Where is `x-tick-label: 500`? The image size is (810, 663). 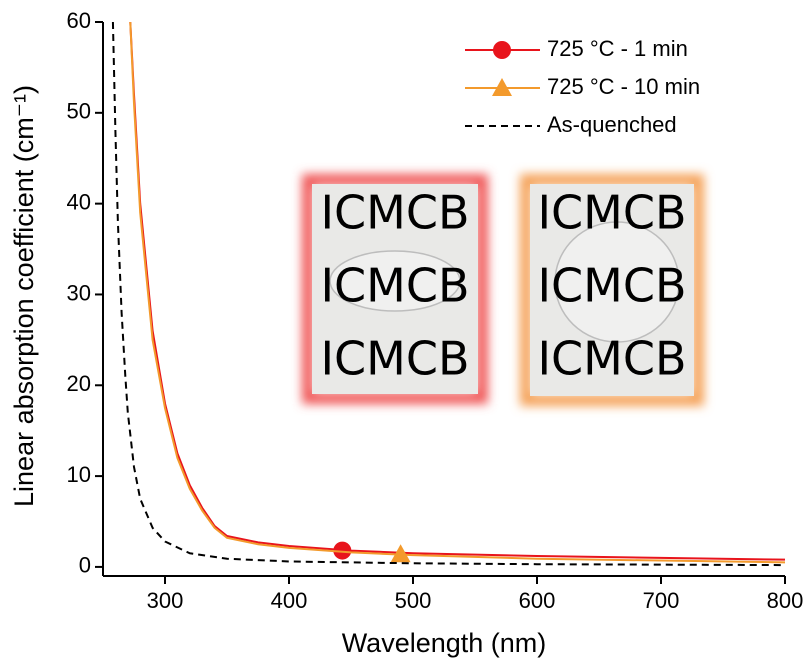 x-tick-label: 500 is located at coordinates (413, 600).